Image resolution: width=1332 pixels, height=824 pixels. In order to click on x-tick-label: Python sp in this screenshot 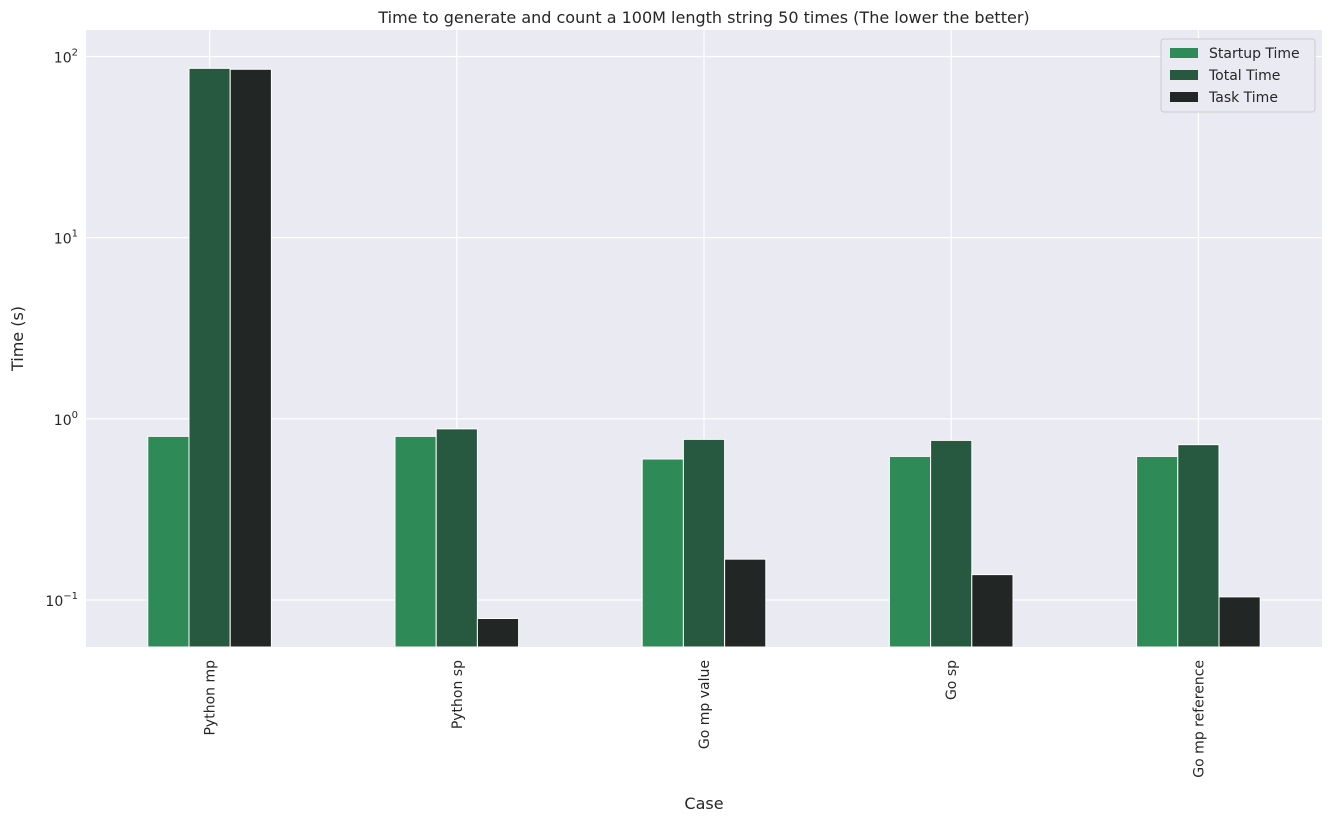, I will do `click(458, 694)`.